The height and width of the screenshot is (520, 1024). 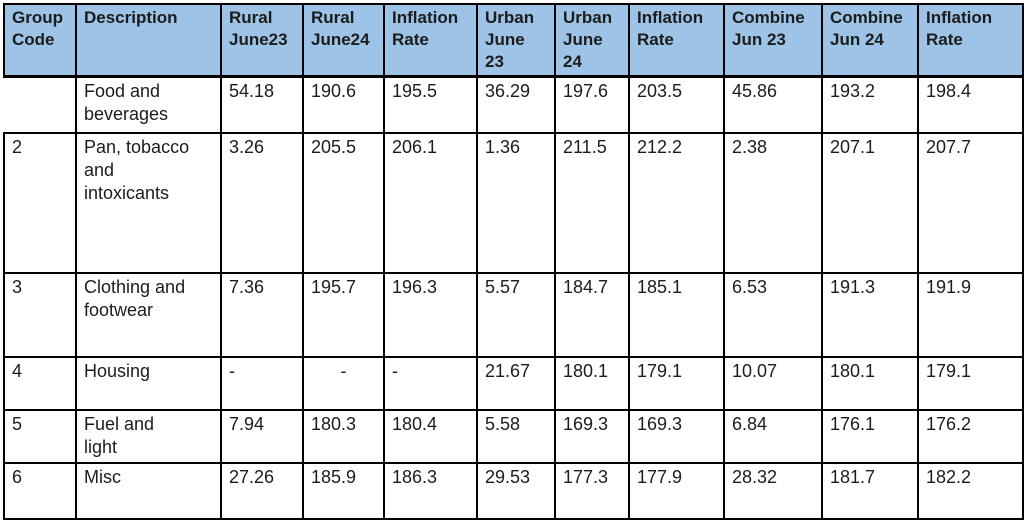 I want to click on value-cell: 1.36, so click(x=516, y=202).